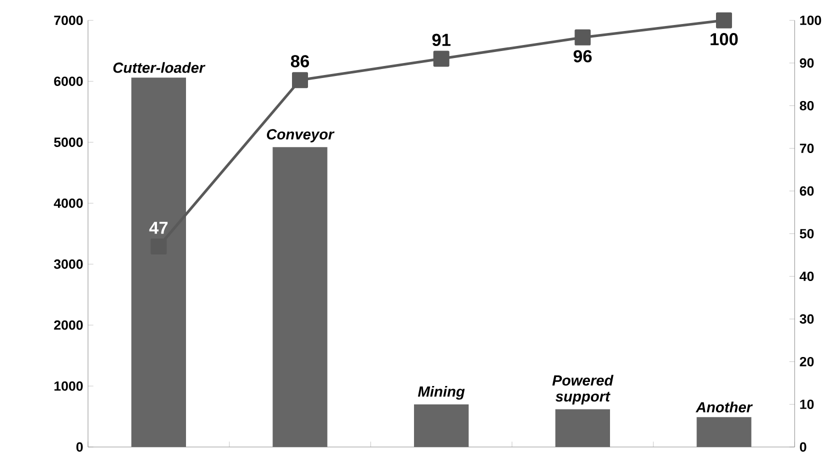 Image resolution: width=838 pixels, height=454 pixels. What do you see at coordinates (68, 325) in the screenshot?
I see `y-tick-label: 2000` at bounding box center [68, 325].